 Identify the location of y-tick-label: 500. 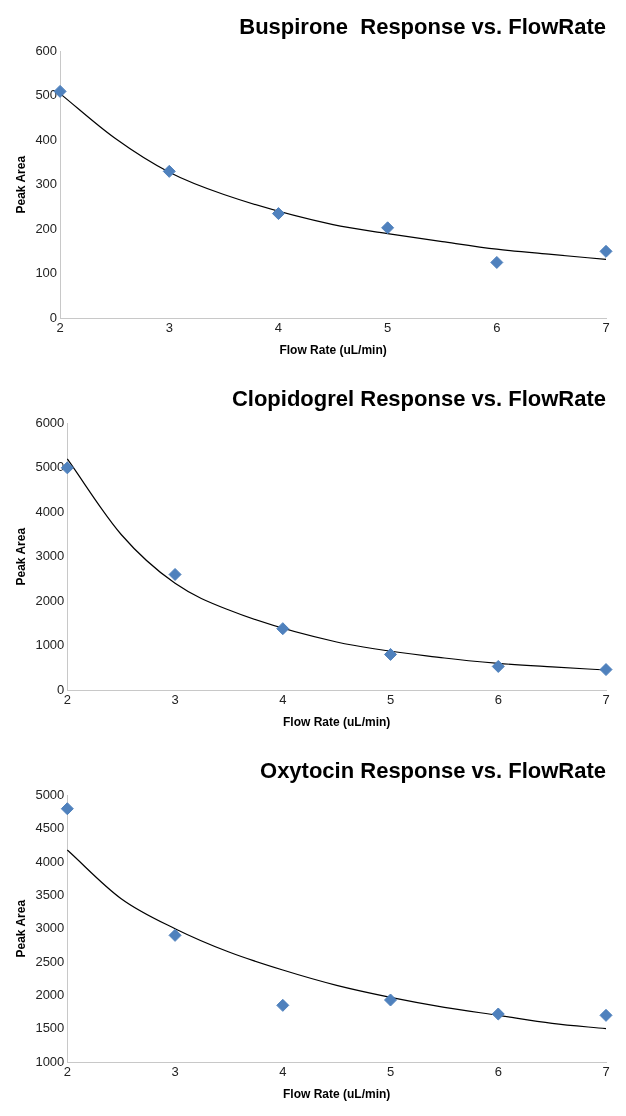
(46, 95).